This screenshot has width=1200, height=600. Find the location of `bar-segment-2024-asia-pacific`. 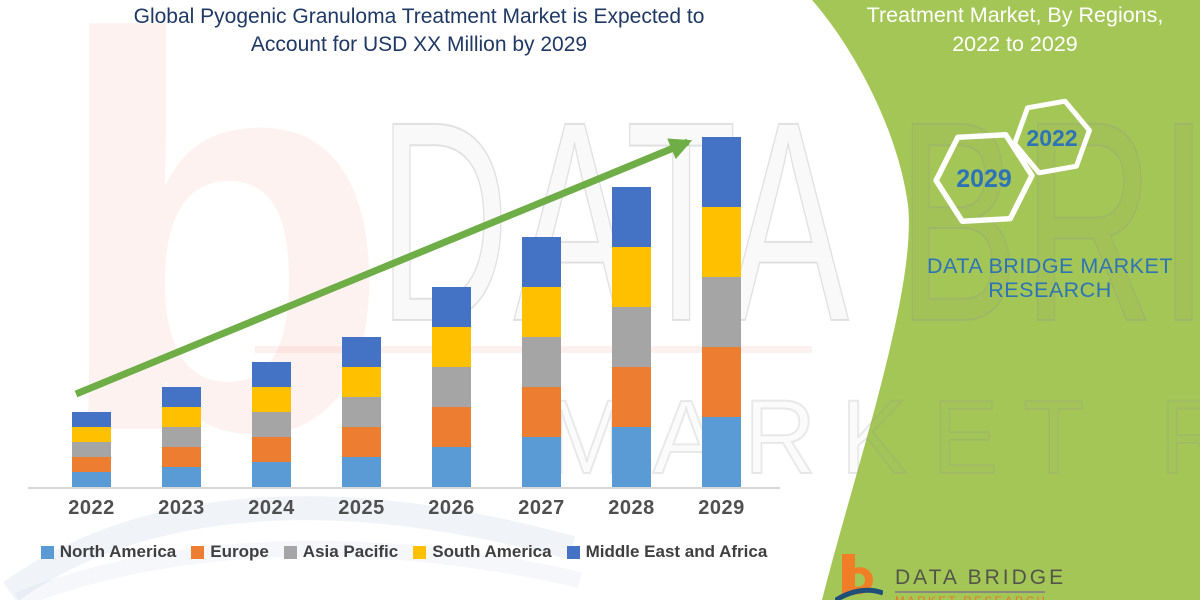

bar-segment-2024-asia-pacific is located at coordinates (271, 424).